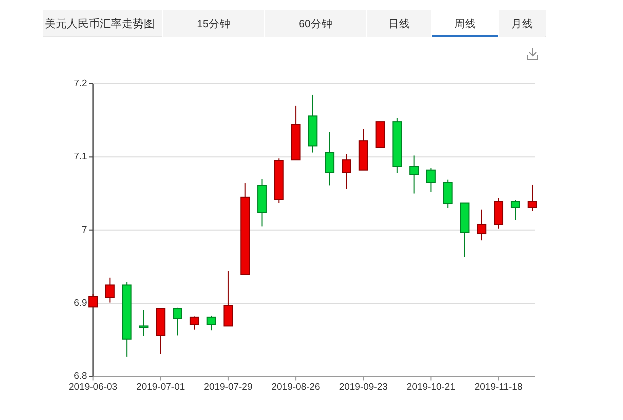 This screenshot has width=623, height=420. What do you see at coordinates (498, 388) in the screenshot?
I see `x-tick-label: 2019-11-18` at bounding box center [498, 388].